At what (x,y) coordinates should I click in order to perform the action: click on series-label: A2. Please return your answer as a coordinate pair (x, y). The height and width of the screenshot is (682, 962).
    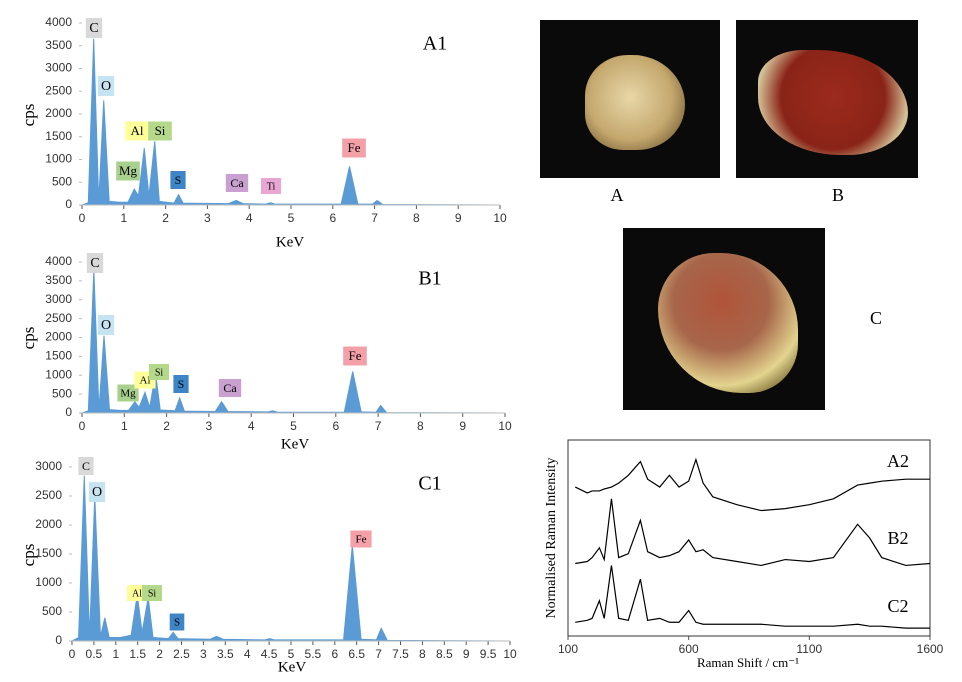
    Looking at the image, I should click on (898, 461).